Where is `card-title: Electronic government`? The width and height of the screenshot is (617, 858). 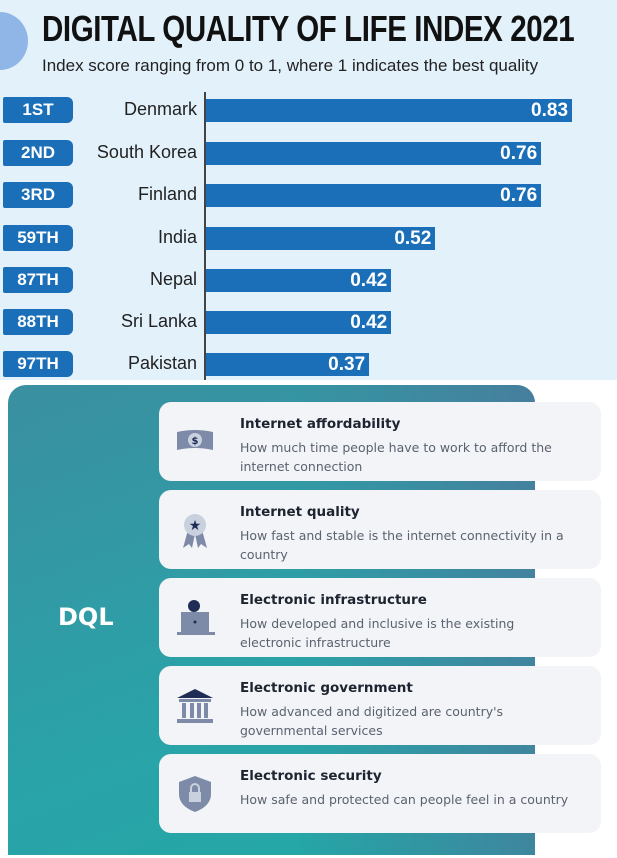 card-title: Electronic government is located at coordinates (326, 688).